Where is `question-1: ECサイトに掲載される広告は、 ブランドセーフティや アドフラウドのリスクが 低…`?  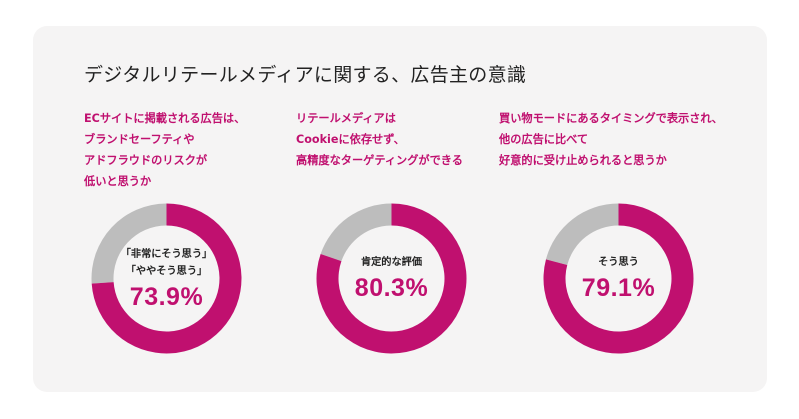 question-1: ECサイトに掲載される広告は、 ブランドセーフティや アドフラウドのリスクが 低… is located at coordinates (164, 150).